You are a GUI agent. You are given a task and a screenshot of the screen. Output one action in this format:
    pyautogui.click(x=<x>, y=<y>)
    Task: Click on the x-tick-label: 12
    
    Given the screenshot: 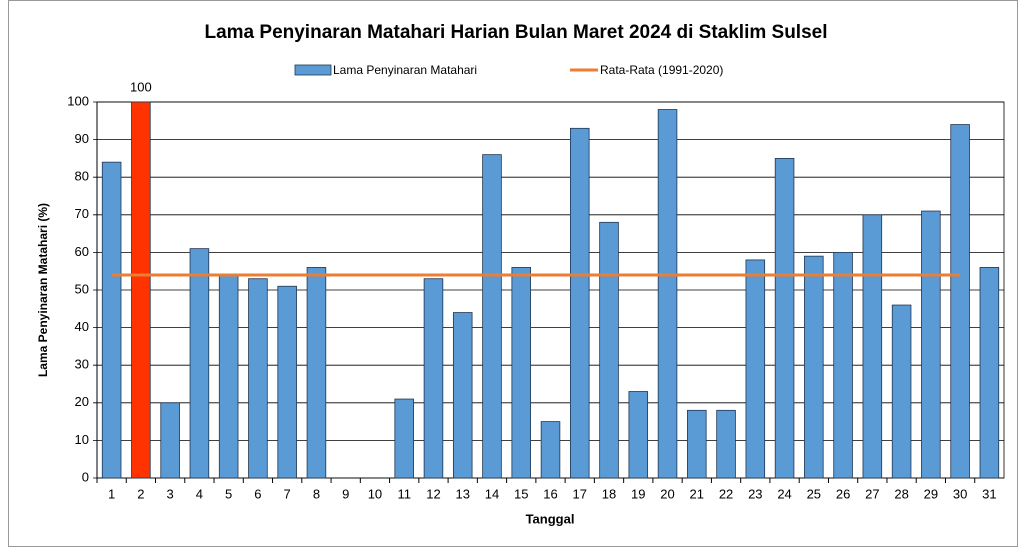 What is the action you would take?
    pyautogui.click(x=433, y=493)
    